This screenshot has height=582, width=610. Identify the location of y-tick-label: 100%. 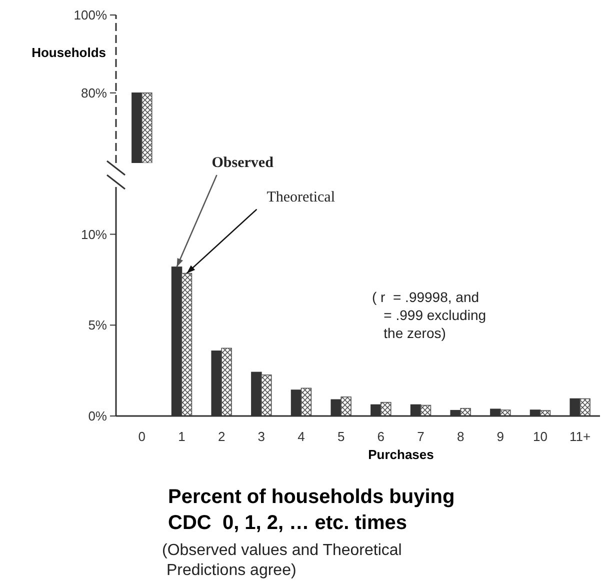
(91, 15).